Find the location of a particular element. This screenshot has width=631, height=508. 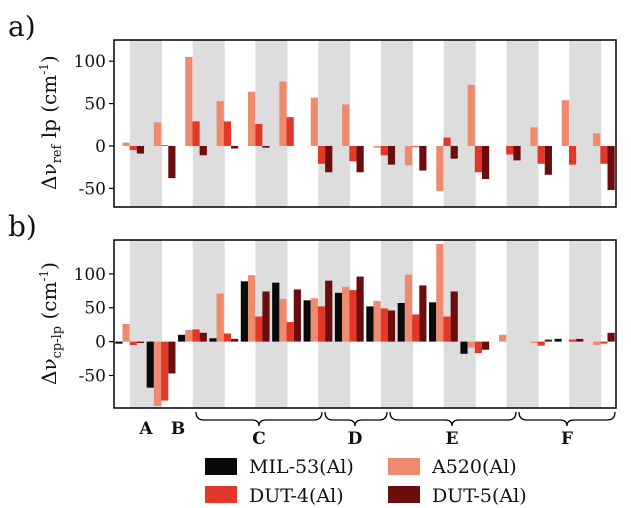

legend-label-mil-53: MIL-53(Al) is located at coordinates (301, 467).